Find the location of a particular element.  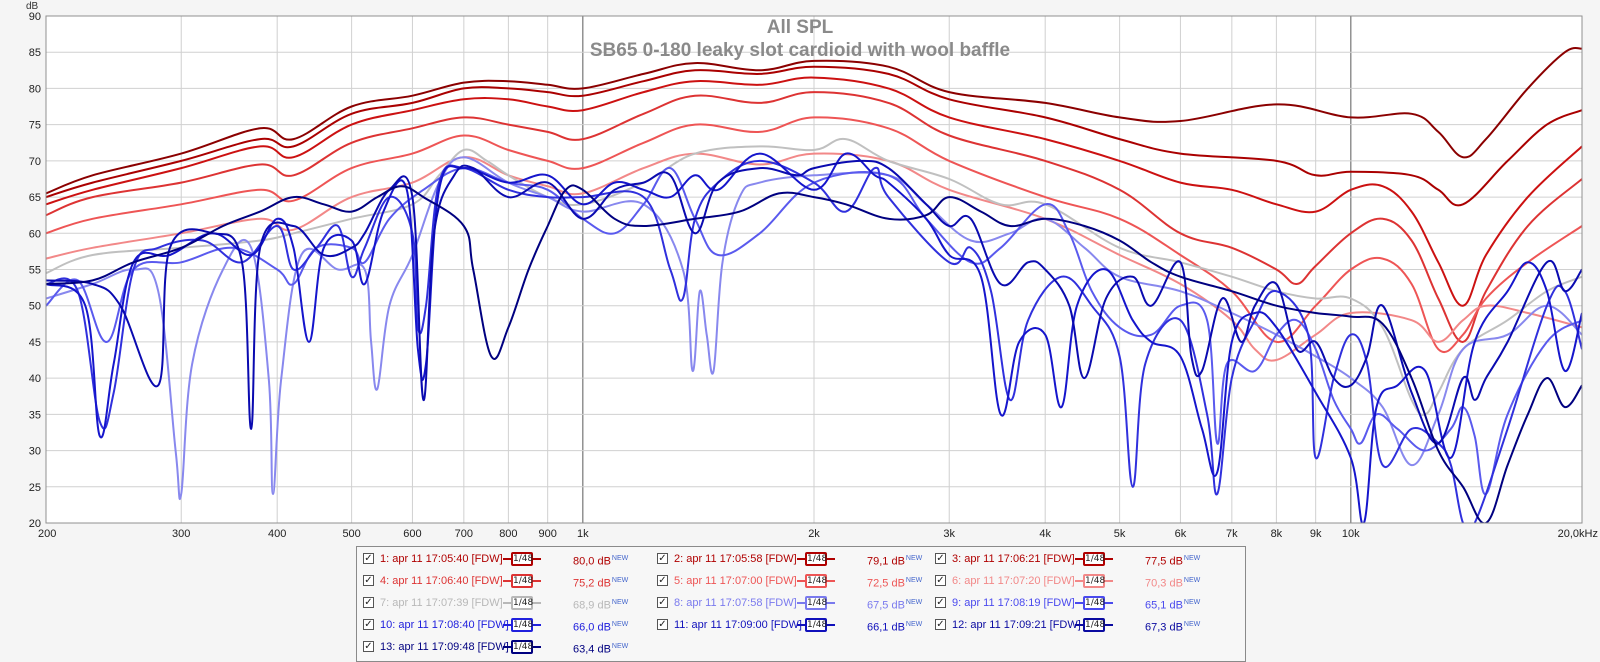

legend-10: ✓ 10: apr 11 17:08:40 [FDW] 1/48 66,0 dBNEW is located at coordinates (508, 625).